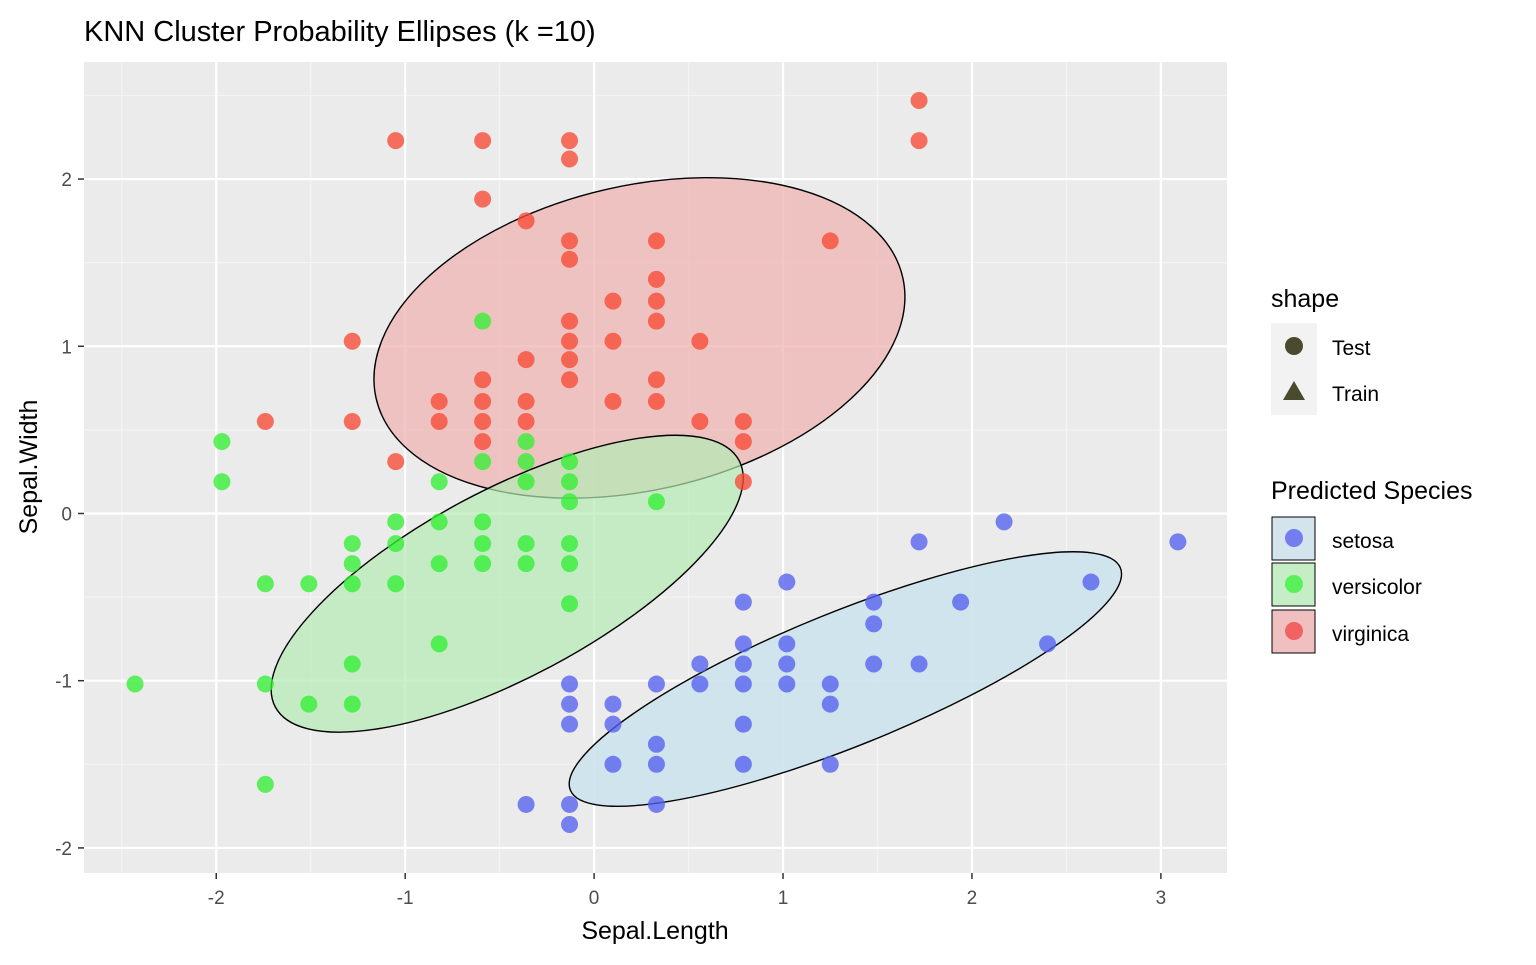 The image size is (1536, 965). I want to click on y-tick-label: -2, so click(63, 849).